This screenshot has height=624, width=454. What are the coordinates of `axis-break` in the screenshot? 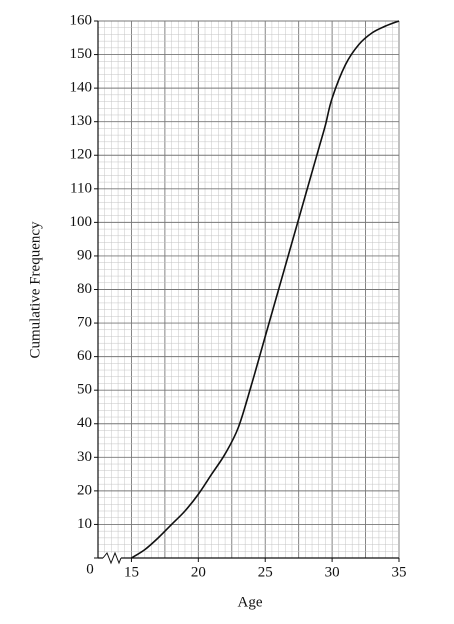 It's located at (112, 558).